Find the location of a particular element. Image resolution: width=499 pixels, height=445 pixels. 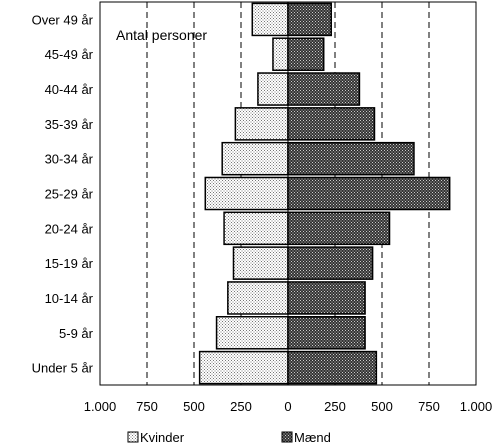

category-label-9: 45-49 år is located at coordinates (69, 54).